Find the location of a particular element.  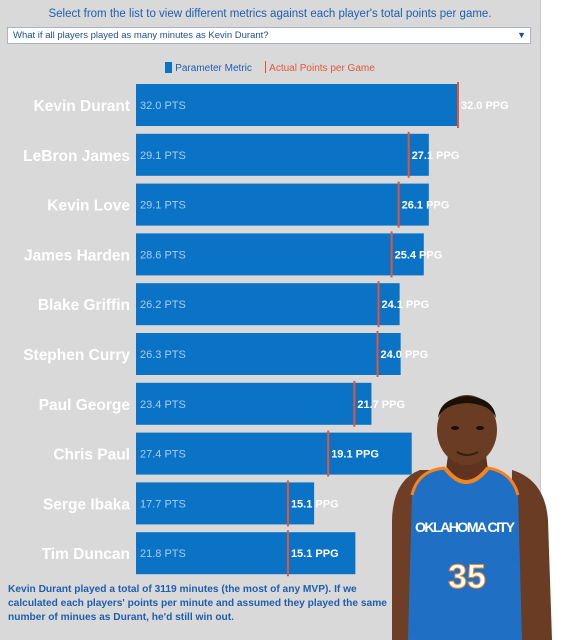

actual-ppg-label: 21.7 PPG is located at coordinates (381, 405).